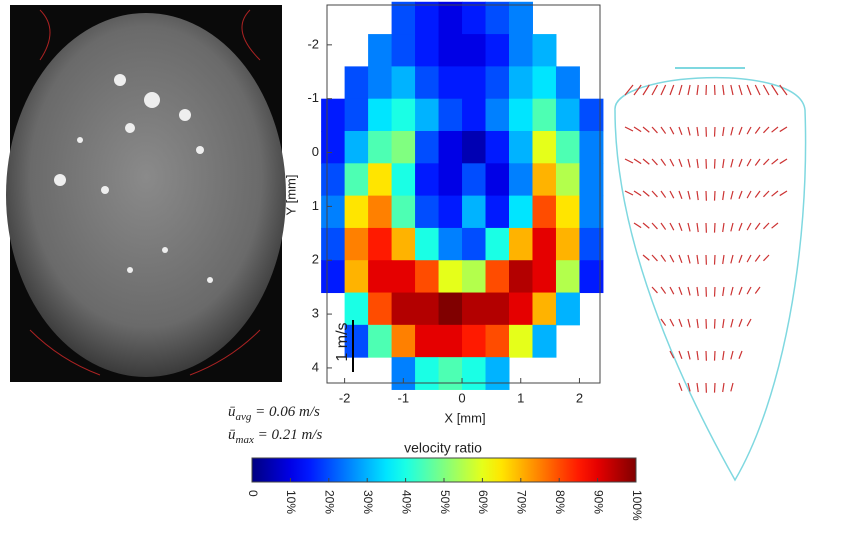  I want to click on colorbar-tick-label: 10%, so click(291, 502).